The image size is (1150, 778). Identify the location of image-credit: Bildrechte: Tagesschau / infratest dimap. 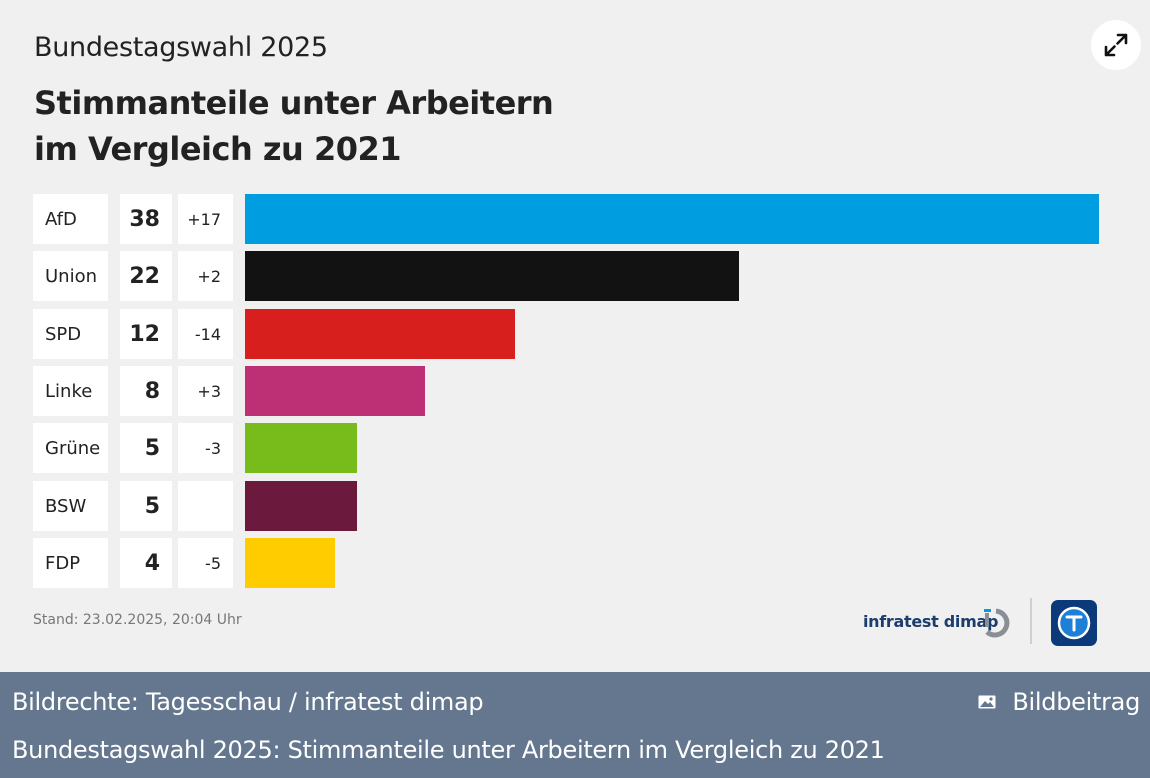
(248, 702).